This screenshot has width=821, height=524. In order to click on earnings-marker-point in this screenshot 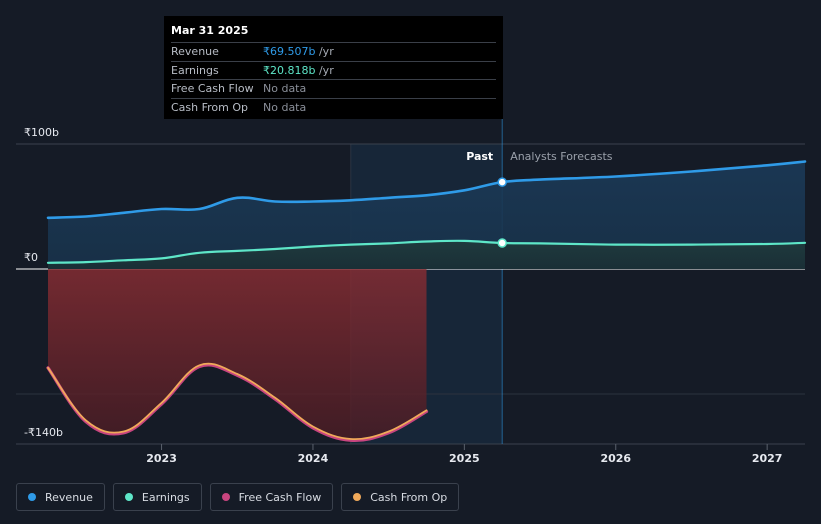, I will do `click(502, 243)`.